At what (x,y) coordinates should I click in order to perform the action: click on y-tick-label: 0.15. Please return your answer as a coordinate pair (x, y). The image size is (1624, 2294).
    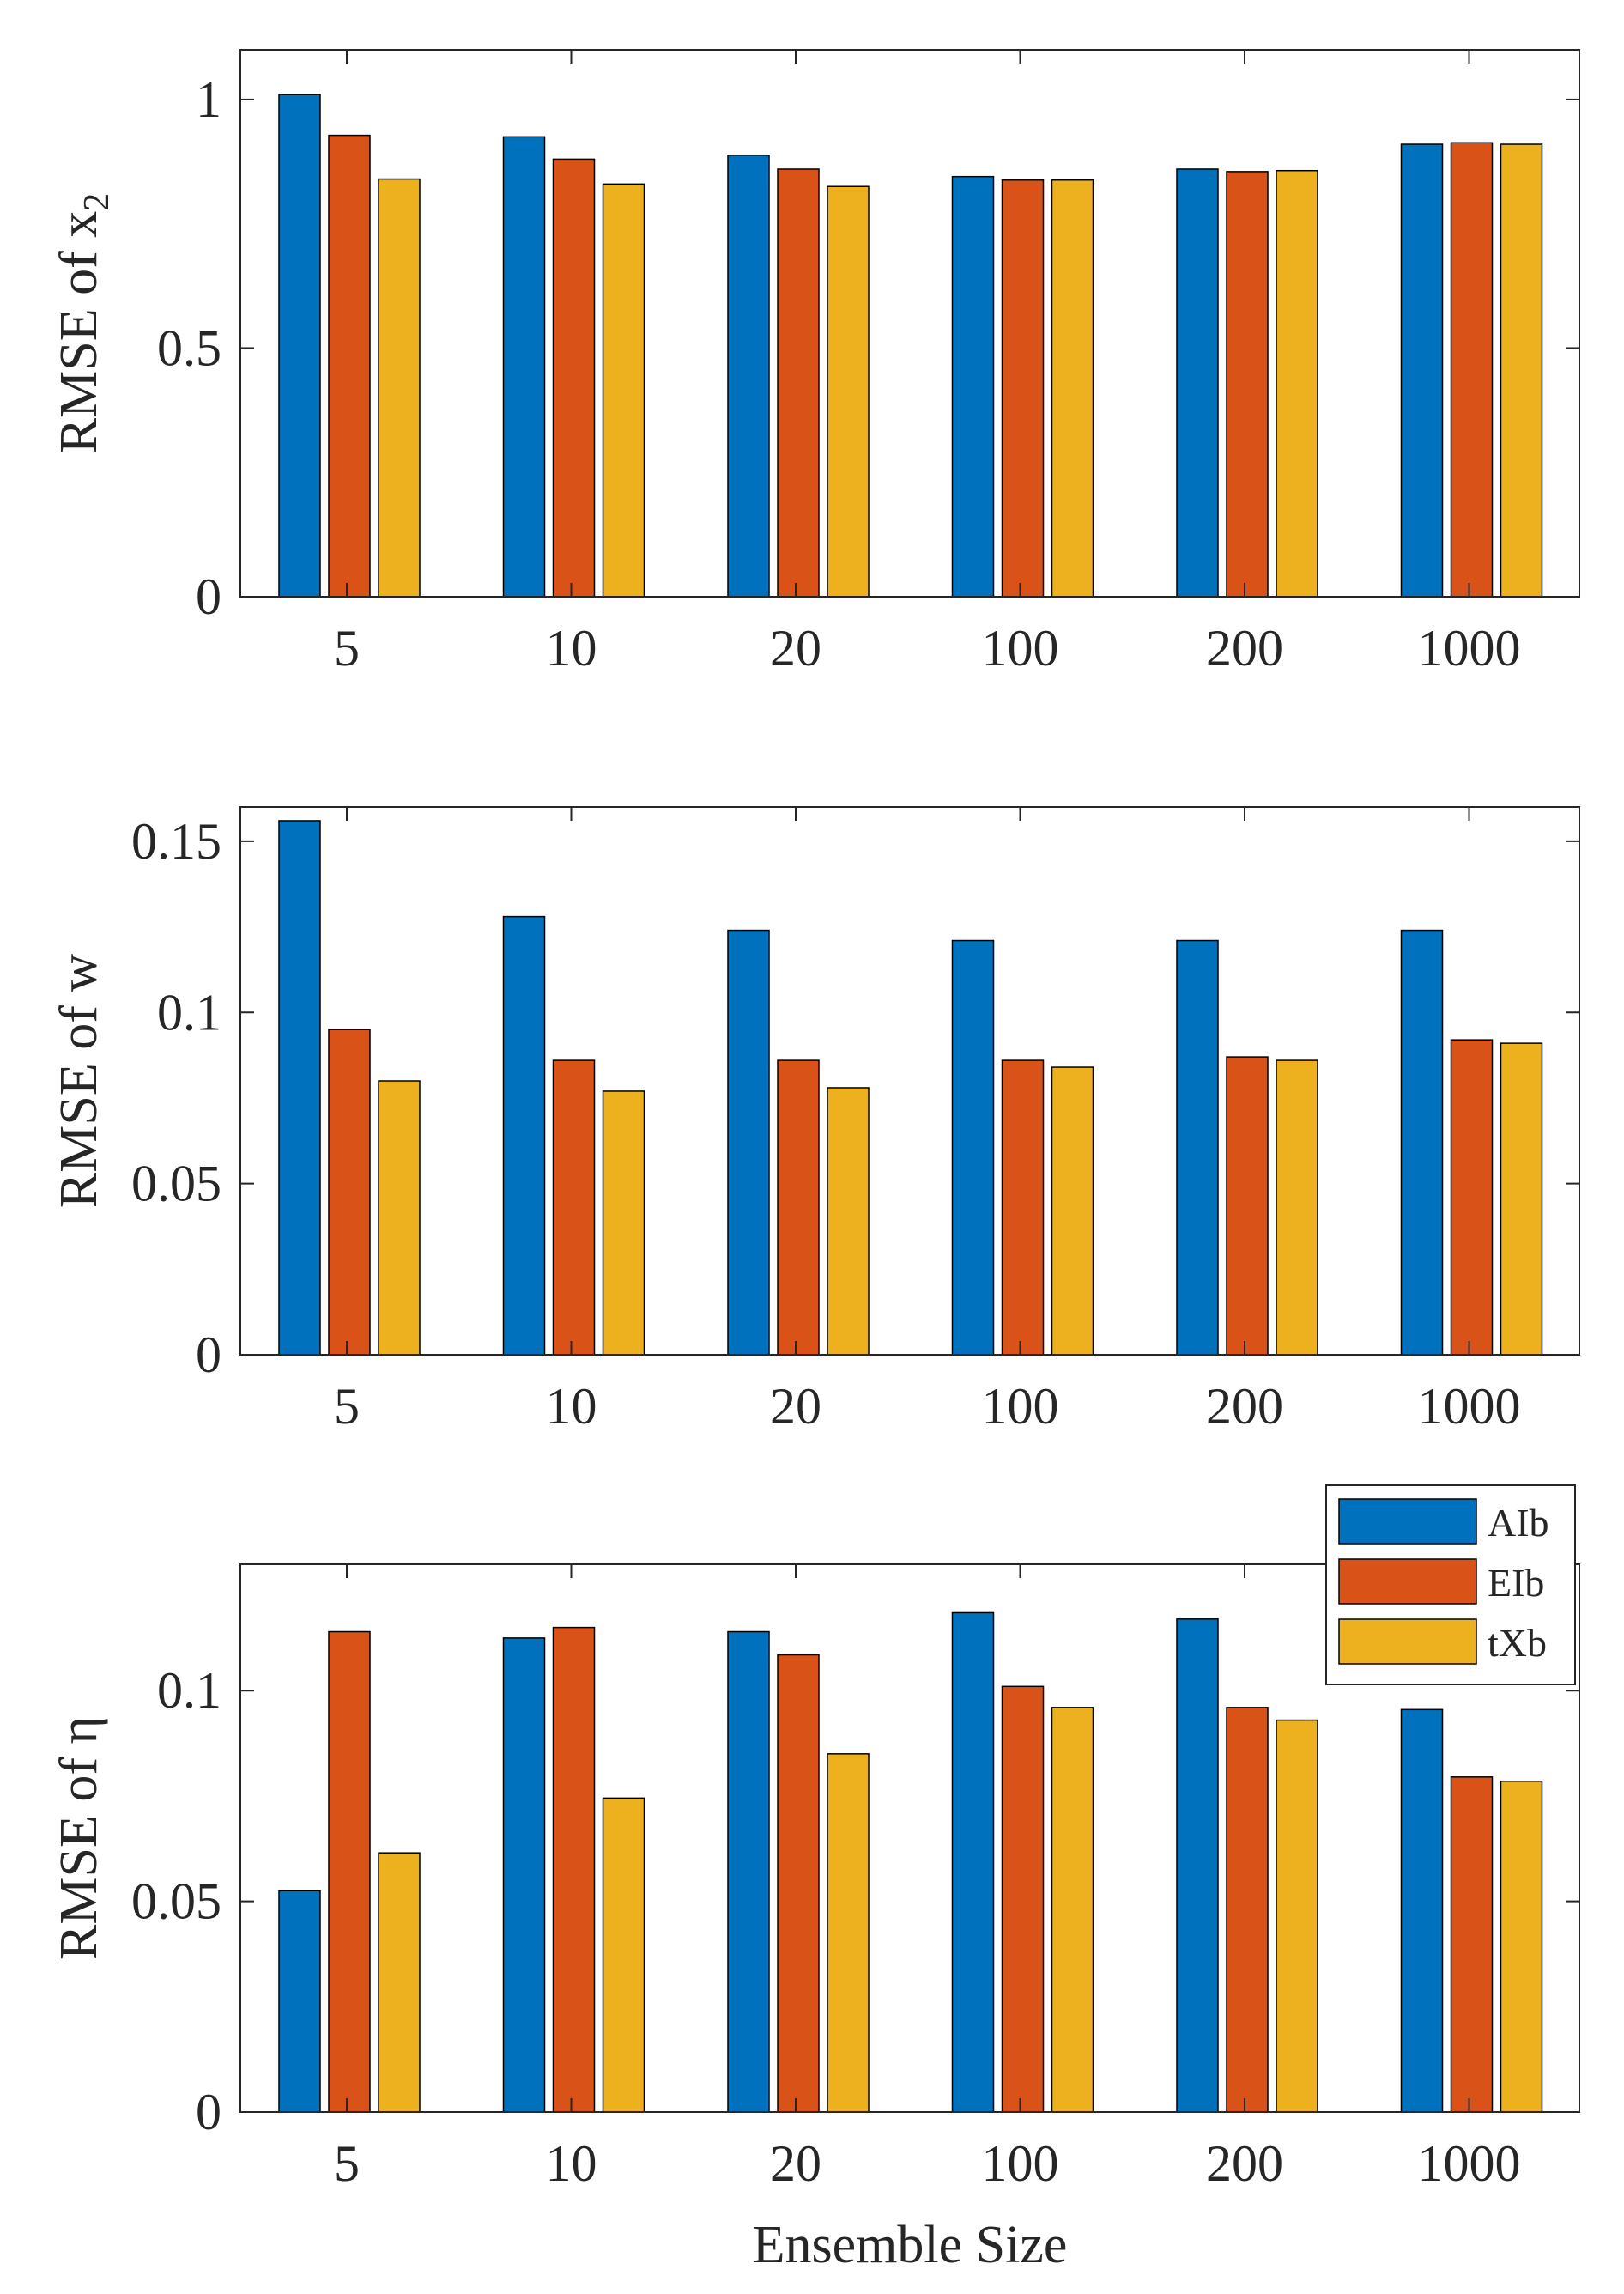
    Looking at the image, I should click on (176, 841).